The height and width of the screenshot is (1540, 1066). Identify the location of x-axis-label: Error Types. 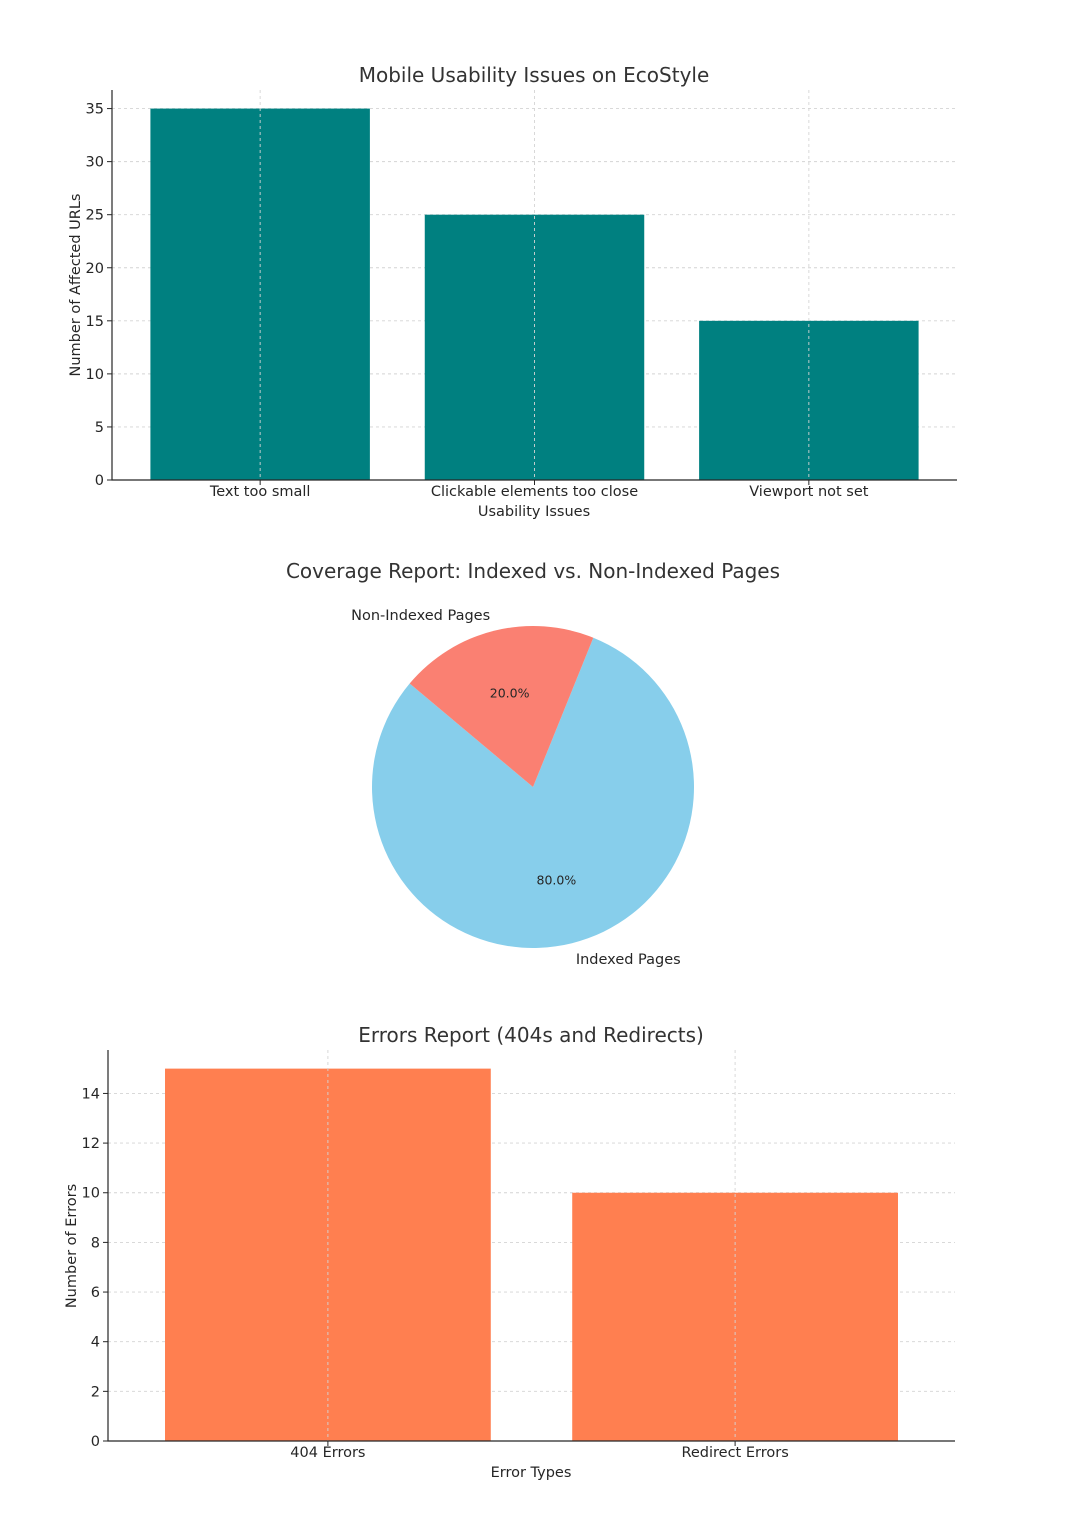
(531, 1473).